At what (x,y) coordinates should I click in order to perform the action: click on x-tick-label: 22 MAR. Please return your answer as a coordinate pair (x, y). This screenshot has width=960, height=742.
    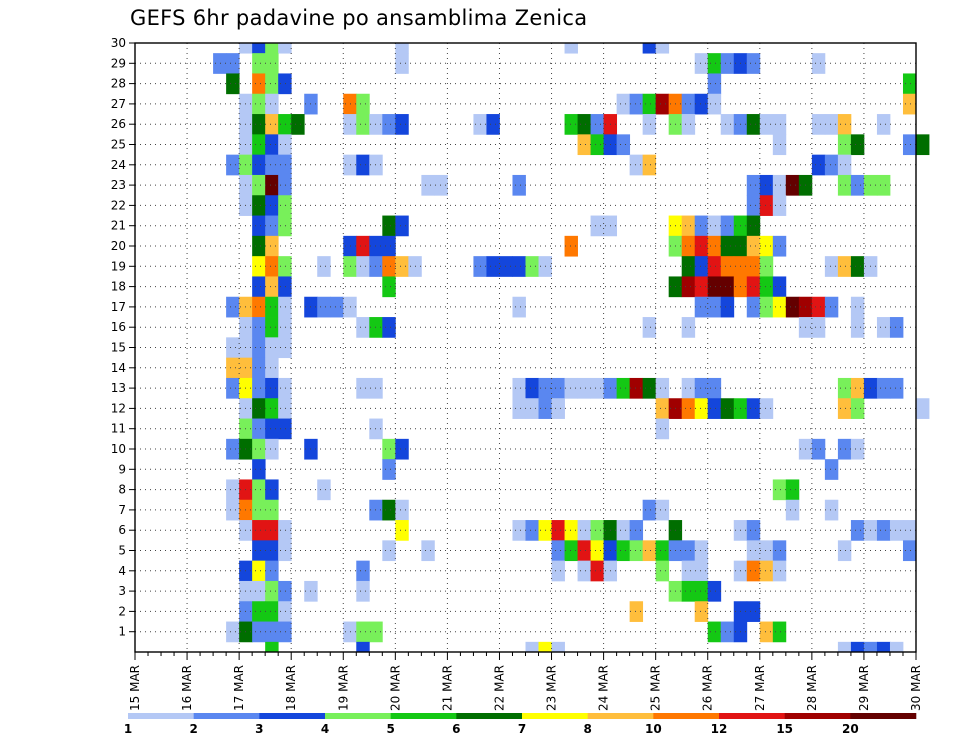
    Looking at the image, I should click on (499, 688).